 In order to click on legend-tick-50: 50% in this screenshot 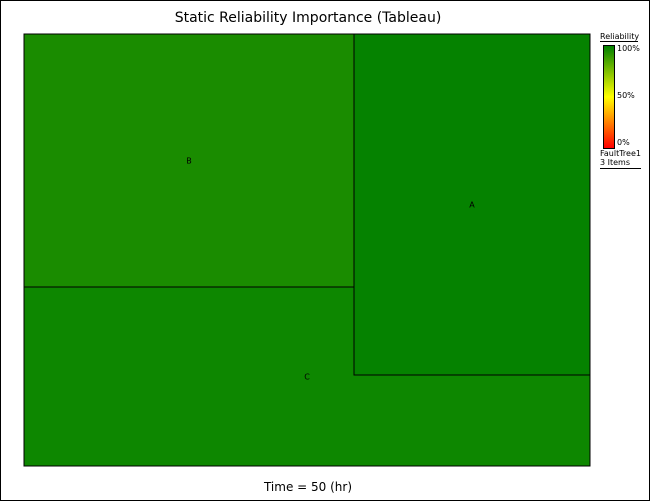, I will do `click(626, 95)`.